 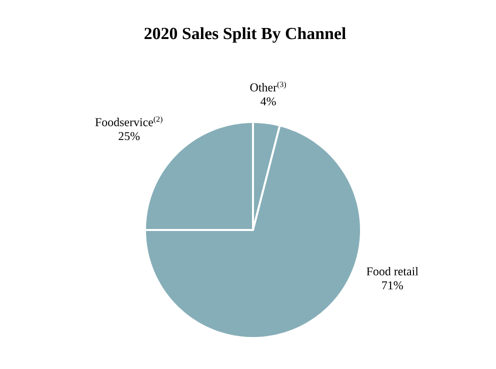 What do you see at coordinates (245, 35) in the screenshot?
I see `chart-title: 2020 Sales Split By Channel` at bounding box center [245, 35].